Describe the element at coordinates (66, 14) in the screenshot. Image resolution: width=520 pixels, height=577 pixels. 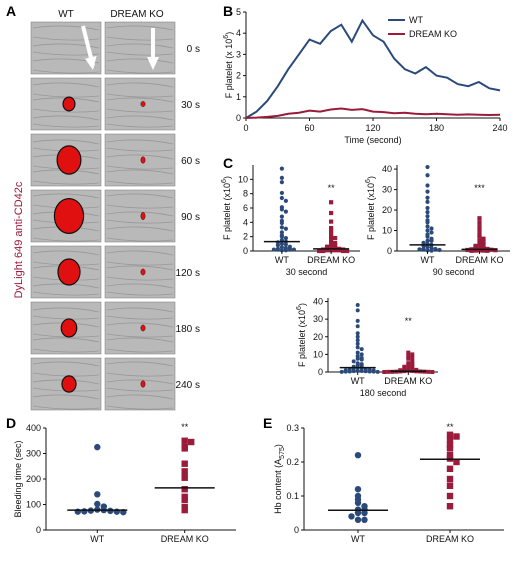
I see `column-header-wt: WT` at that location.